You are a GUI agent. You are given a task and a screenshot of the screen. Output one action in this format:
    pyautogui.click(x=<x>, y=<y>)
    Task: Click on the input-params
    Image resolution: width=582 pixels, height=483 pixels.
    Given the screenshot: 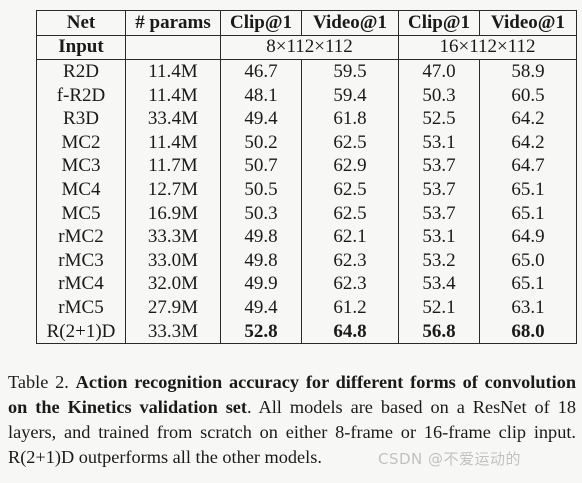 What is the action you would take?
    pyautogui.click(x=173, y=47)
    